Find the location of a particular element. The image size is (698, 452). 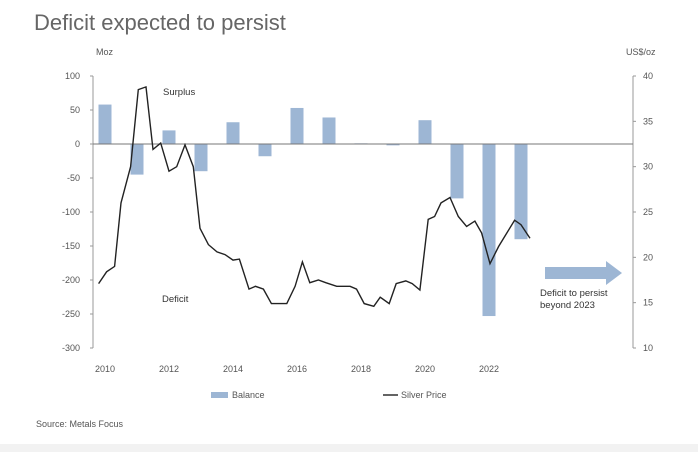

right-tick-label: 10 is located at coordinates (648, 348).